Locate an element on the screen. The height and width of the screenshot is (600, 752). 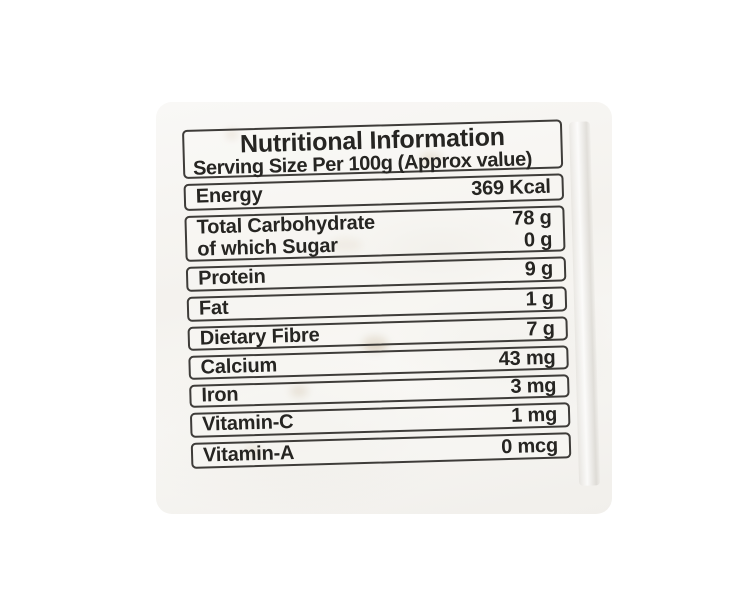
nutrient-value: 0 mcg is located at coordinates (529, 446).